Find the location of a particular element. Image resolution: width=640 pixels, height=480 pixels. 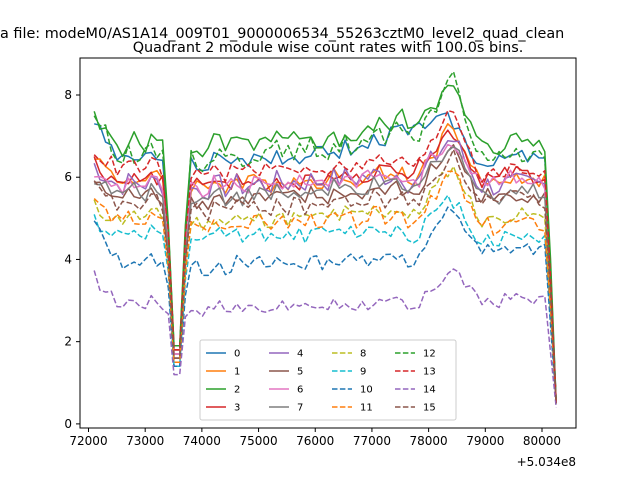

legend-frame is located at coordinates (328, 380).